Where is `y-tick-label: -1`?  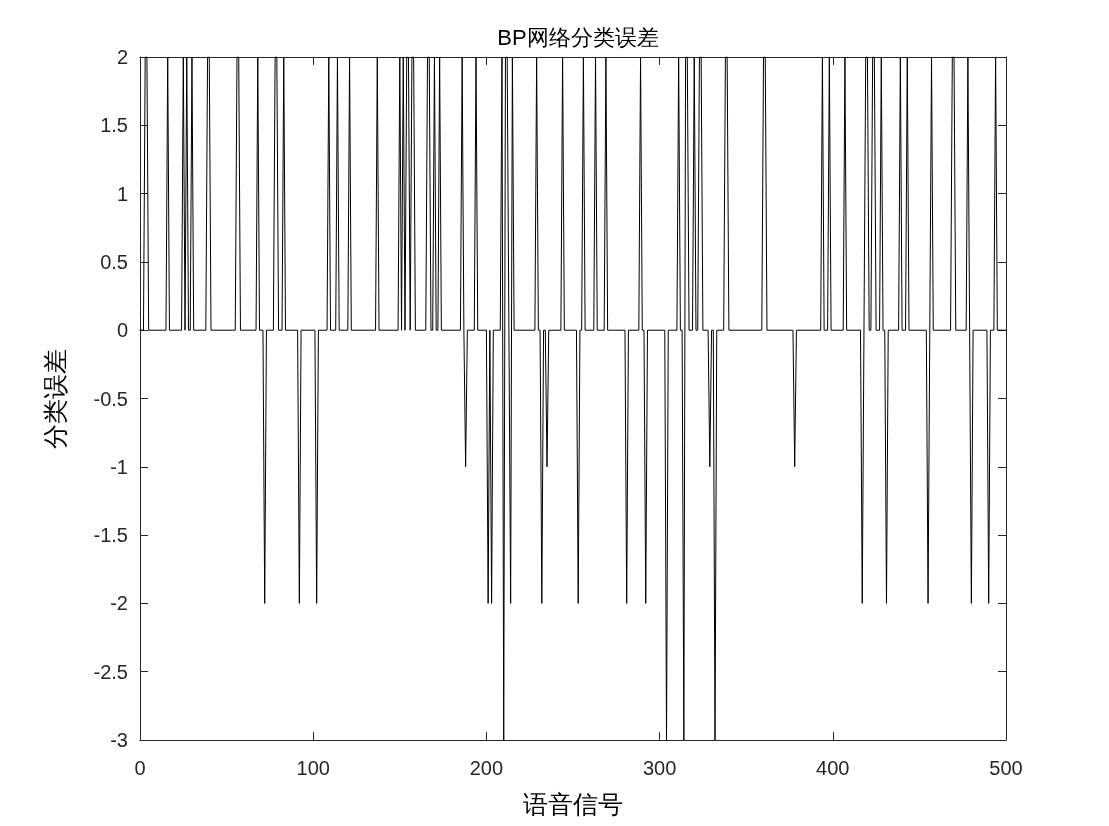 y-tick-label: -1 is located at coordinates (119, 466).